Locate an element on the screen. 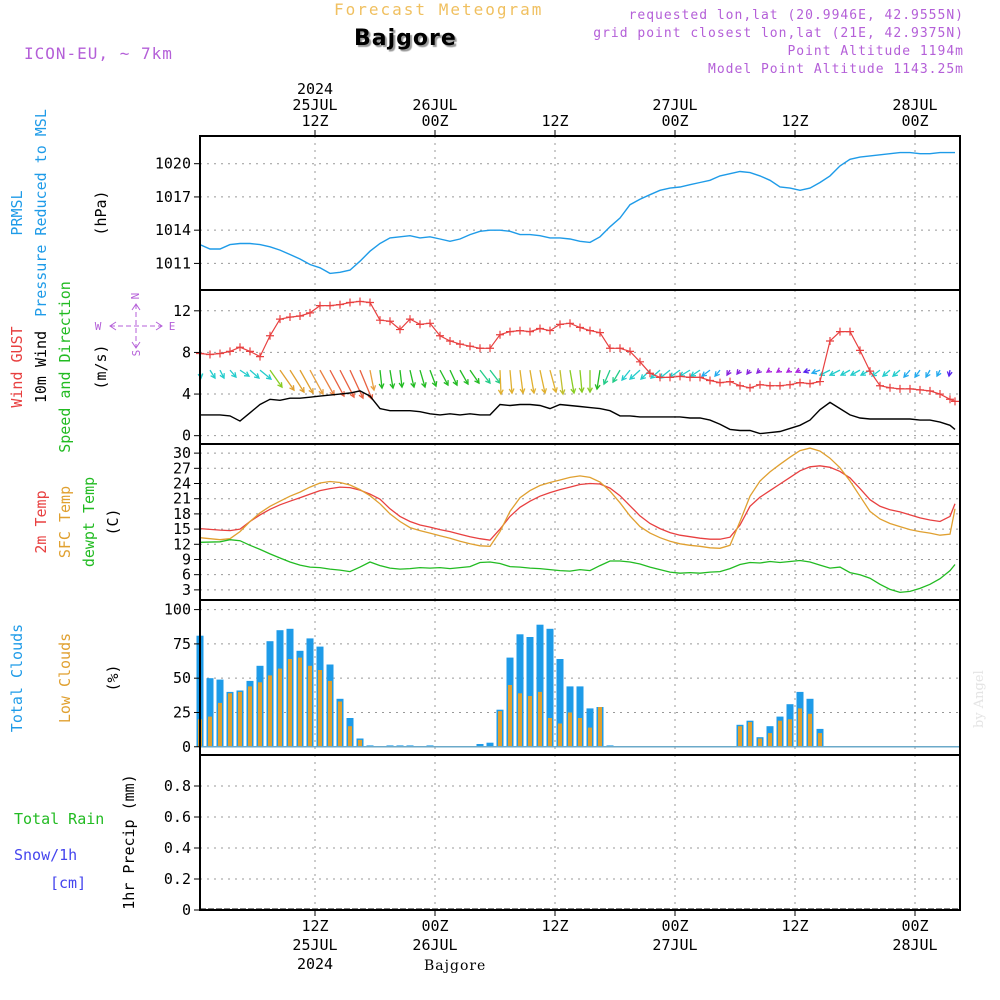 Image resolution: width=1000 pixels, height=1000 pixels. low-clouds-label: Low Clouds is located at coordinates (65, 678).